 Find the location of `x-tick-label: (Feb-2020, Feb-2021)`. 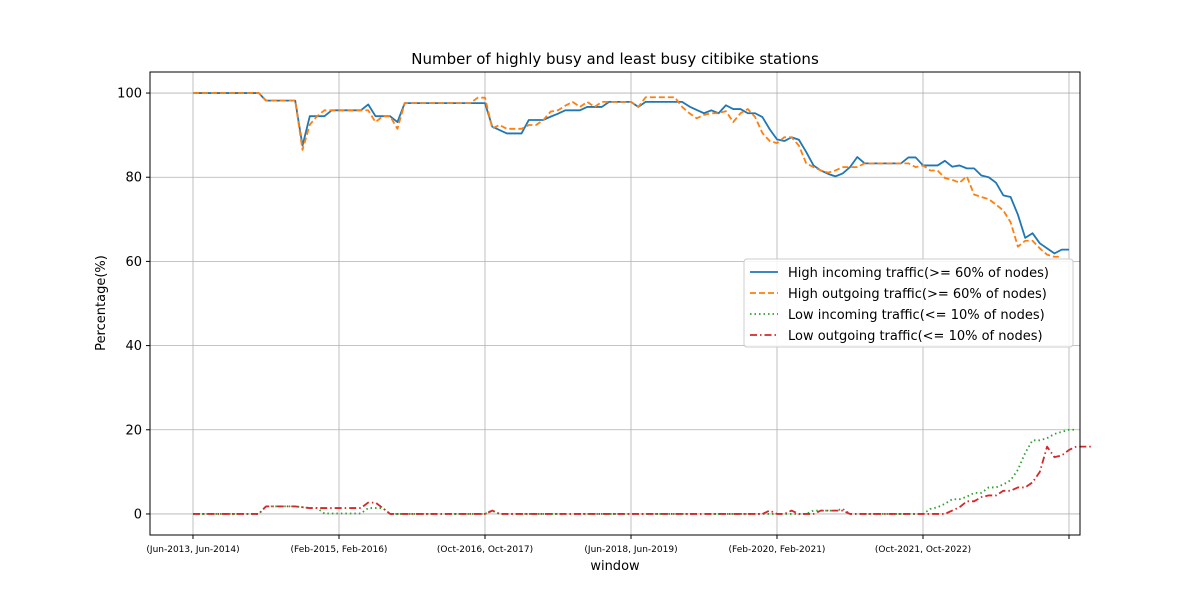

x-tick-label: (Feb-2020, Feb-2021) is located at coordinates (777, 550).